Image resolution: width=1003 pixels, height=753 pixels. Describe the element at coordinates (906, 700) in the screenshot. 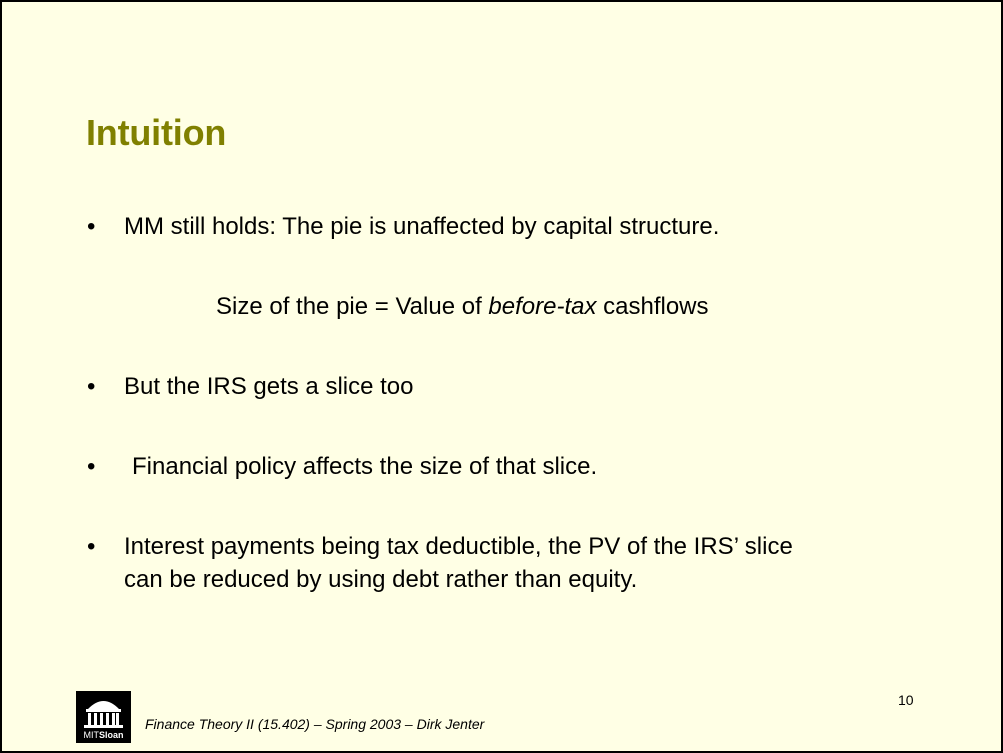

I see `page-number: 10` at that location.